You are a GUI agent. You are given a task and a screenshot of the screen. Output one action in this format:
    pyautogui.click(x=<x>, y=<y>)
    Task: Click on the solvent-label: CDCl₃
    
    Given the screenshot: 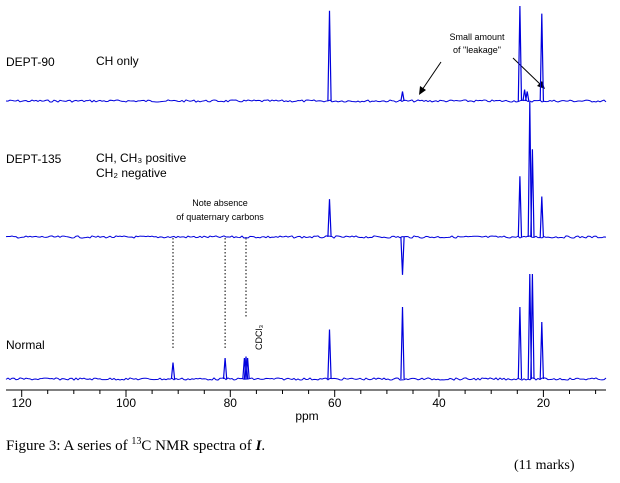 What is the action you would take?
    pyautogui.click(x=259, y=337)
    